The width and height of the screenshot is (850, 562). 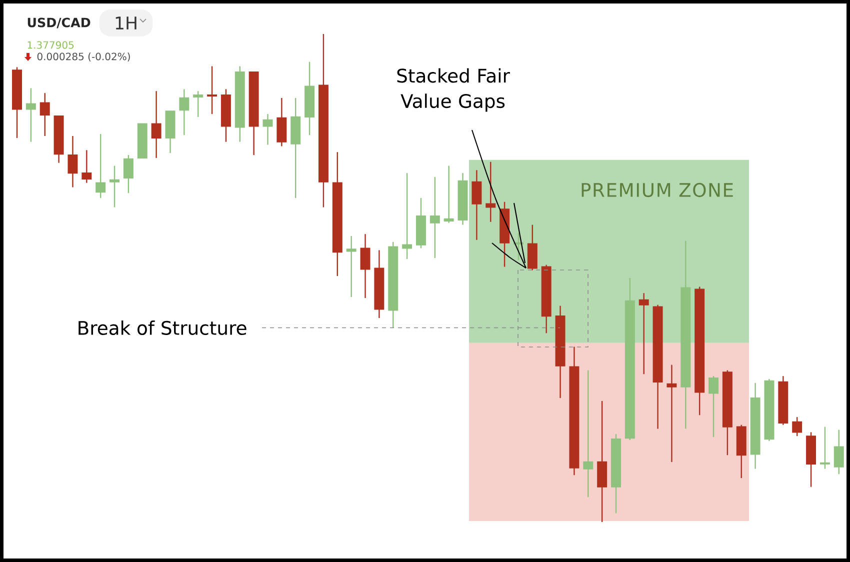 What do you see at coordinates (126, 23) in the screenshot?
I see `chart-subtitle: 1H` at bounding box center [126, 23].